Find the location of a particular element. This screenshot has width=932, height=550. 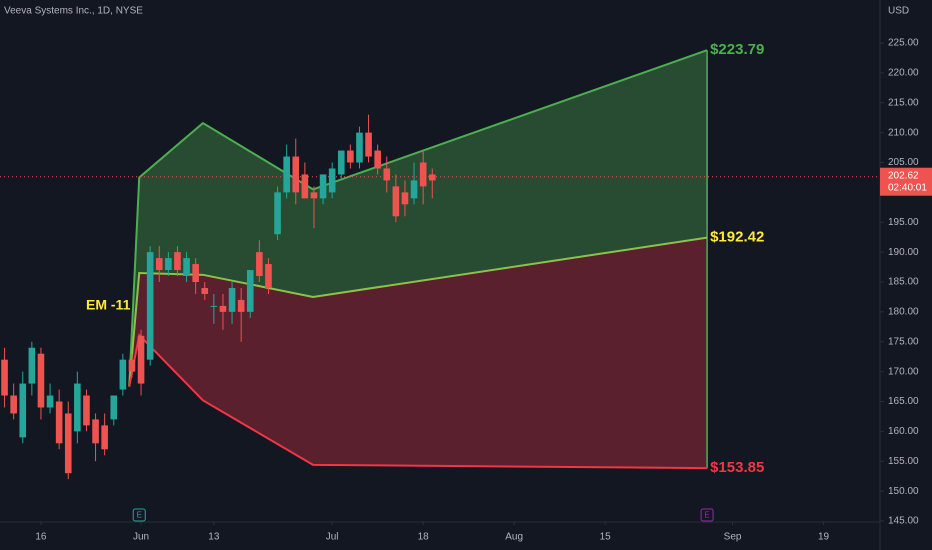

last-price-tag is located at coordinates (906, 181).